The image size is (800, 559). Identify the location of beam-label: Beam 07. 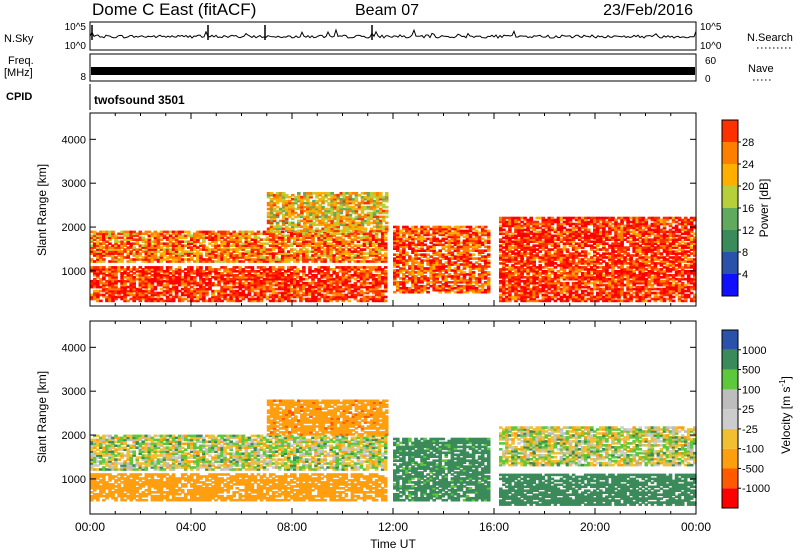
(387, 10).